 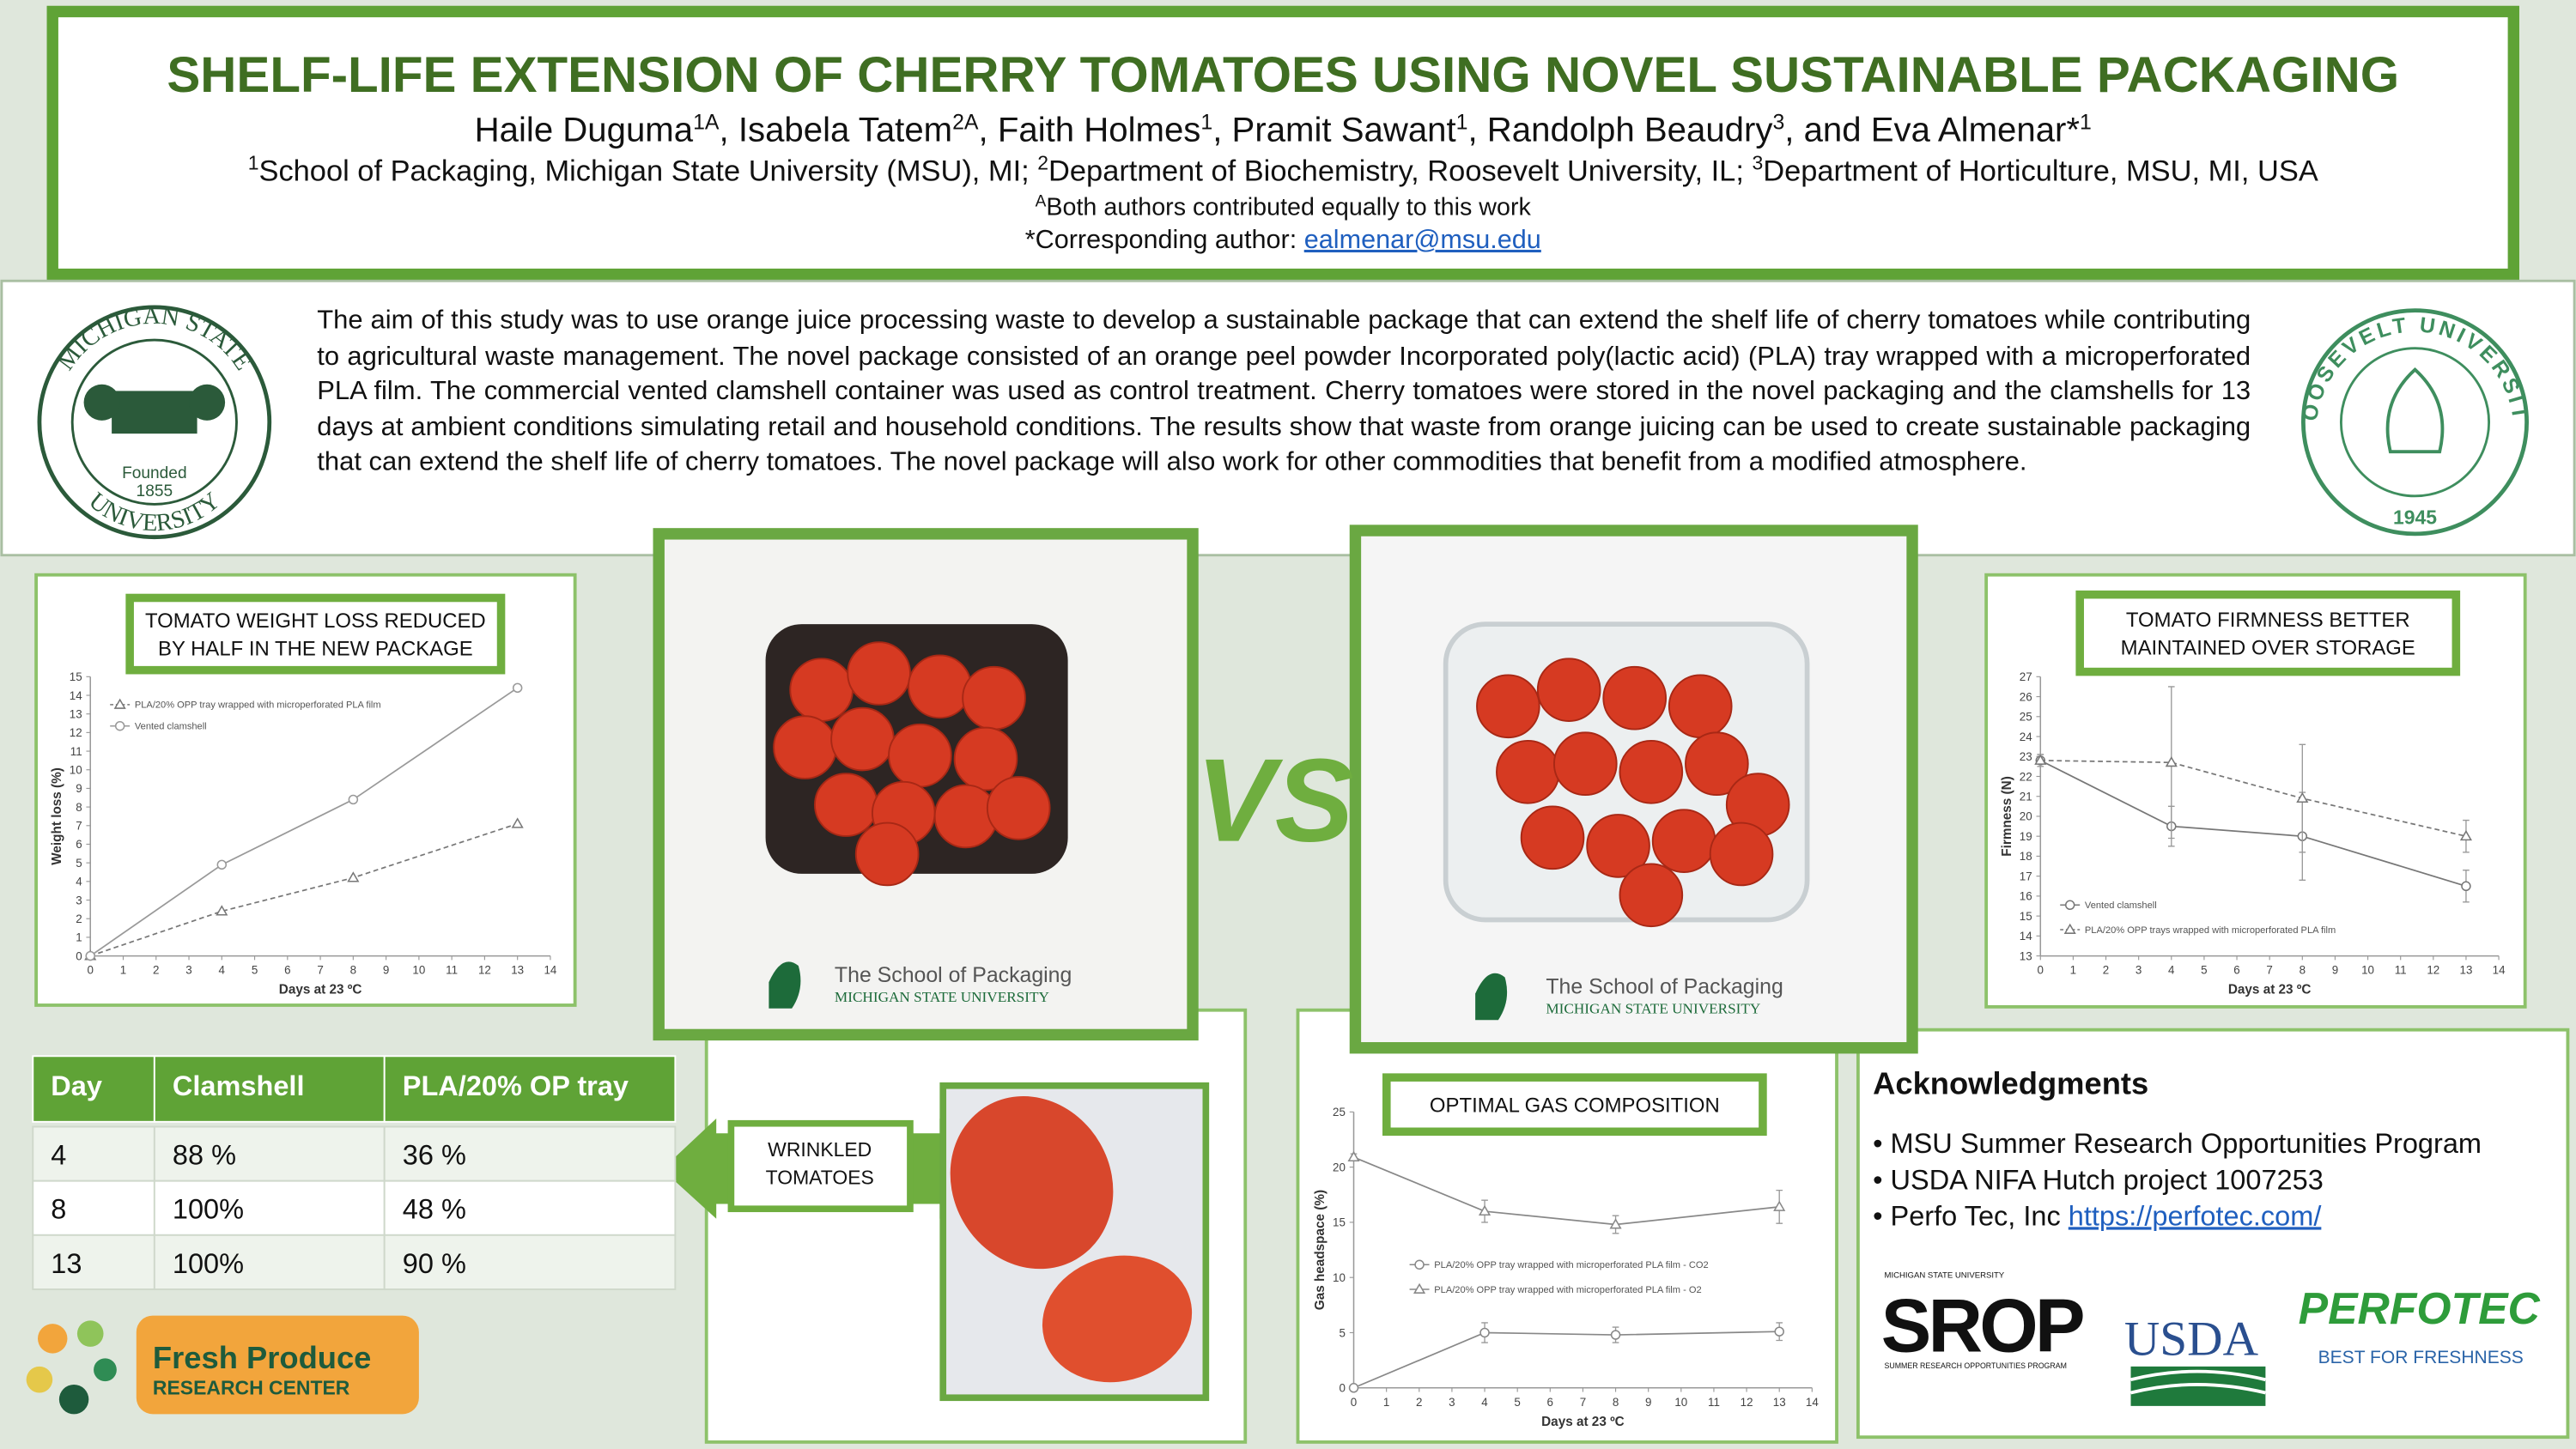 I want to click on packaging-logo: The School of Packaging, so click(x=954, y=975).